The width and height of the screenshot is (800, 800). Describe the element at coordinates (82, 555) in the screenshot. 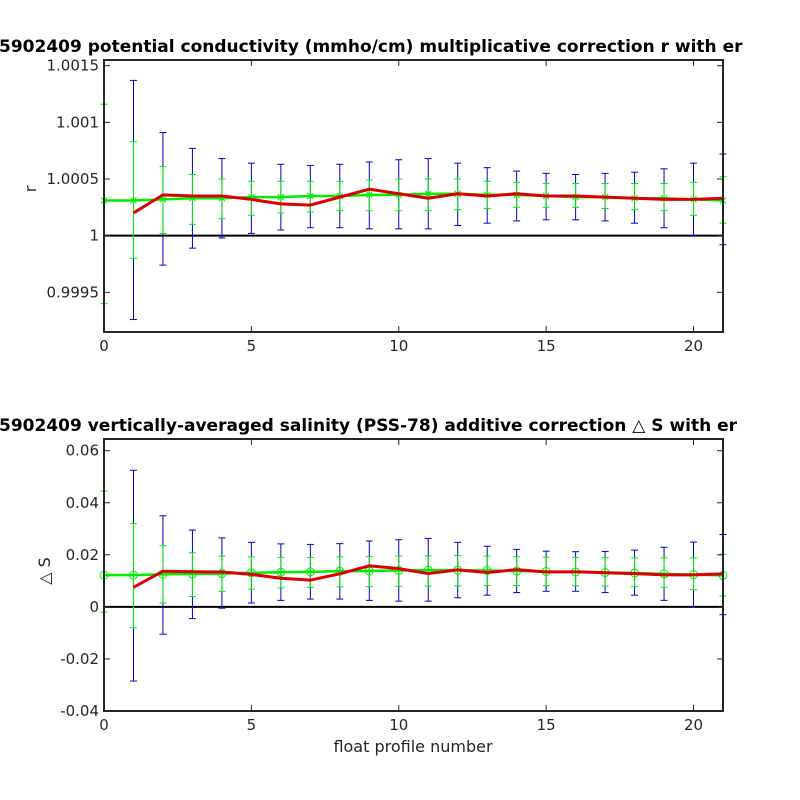

I see `bottom-y-tick-label: 0.02` at that location.